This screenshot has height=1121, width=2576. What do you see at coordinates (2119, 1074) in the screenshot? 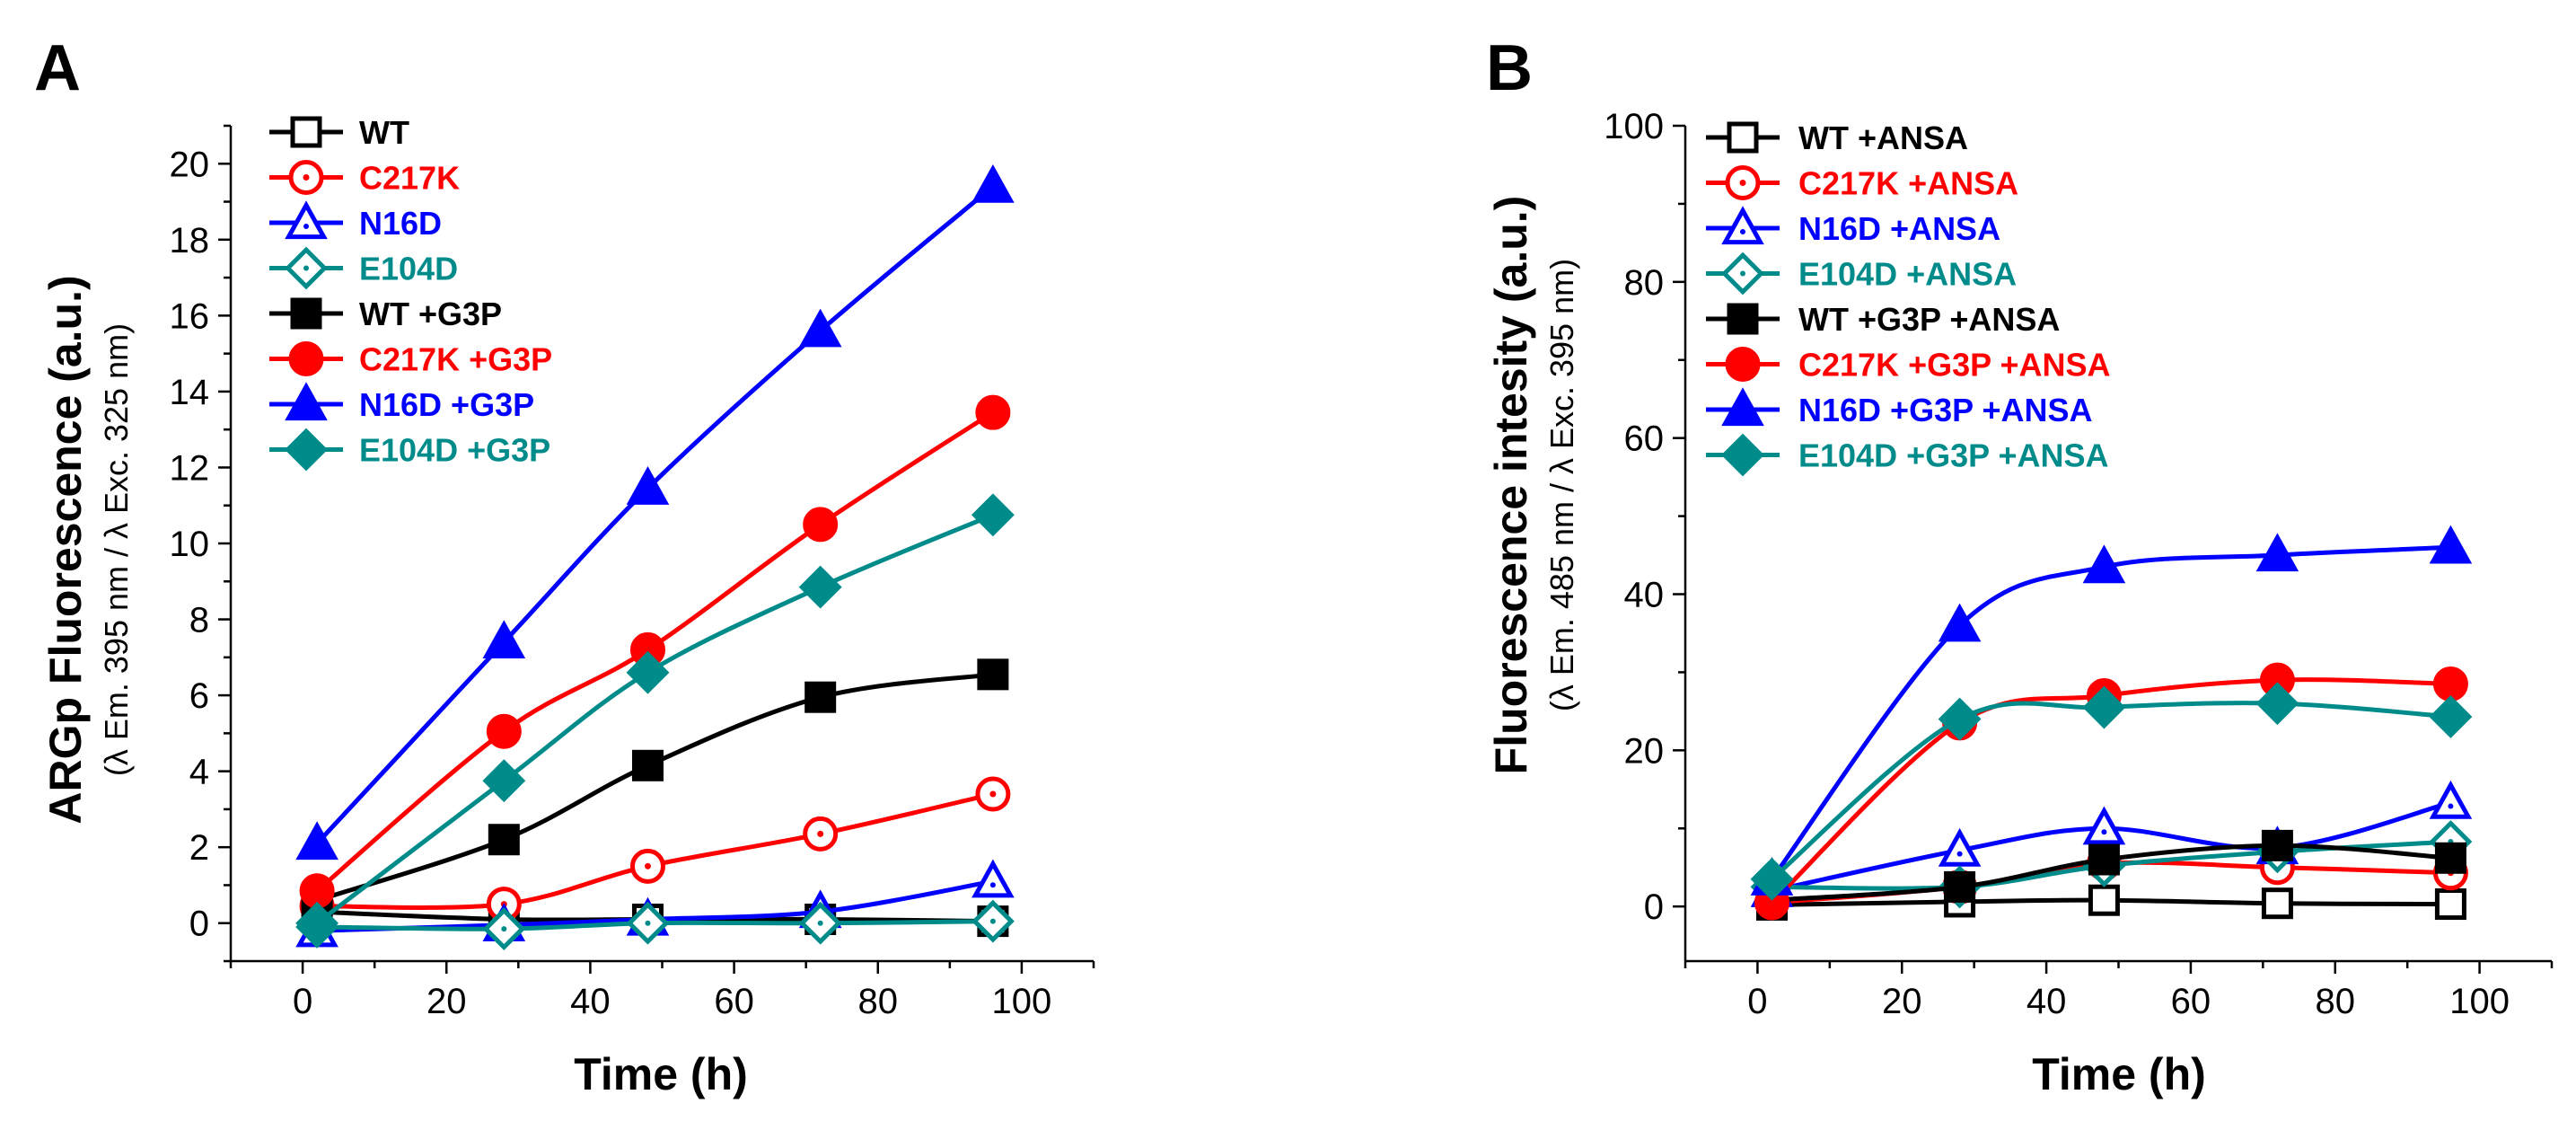
I see `panel-b-x-axis-title: Time (h)` at bounding box center [2119, 1074].